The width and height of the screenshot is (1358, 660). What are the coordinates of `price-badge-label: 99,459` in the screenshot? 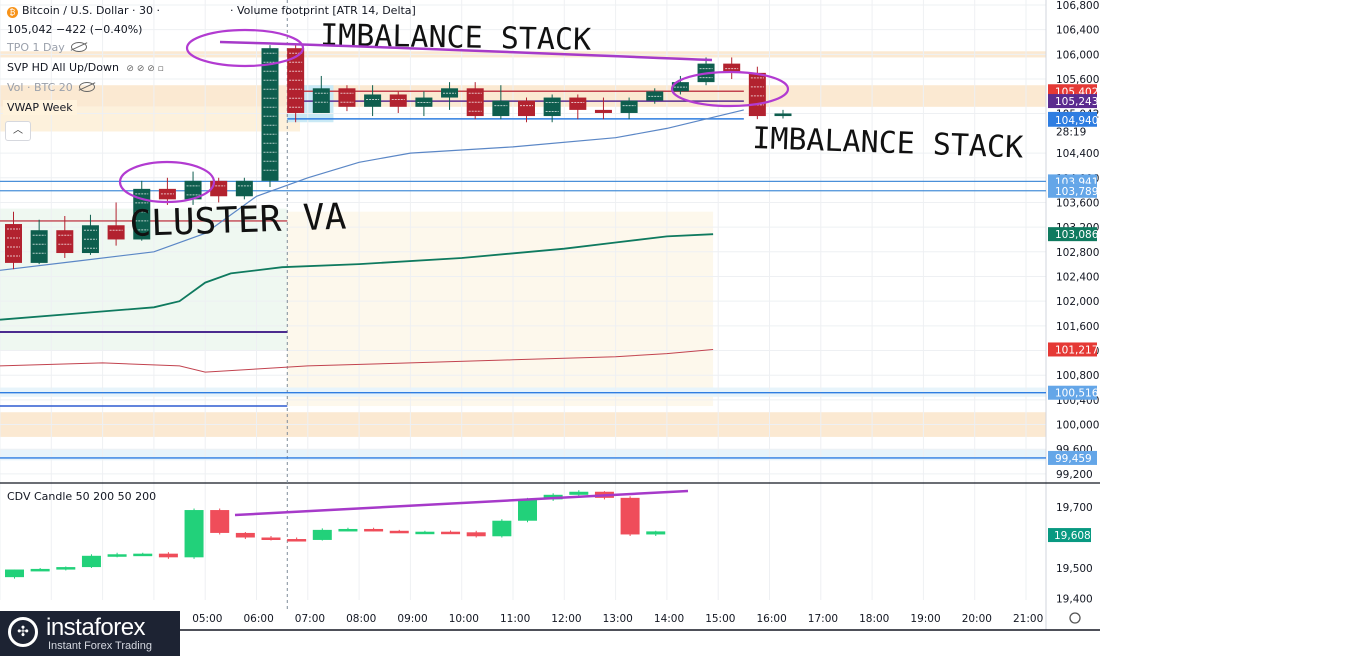 It's located at (1073, 459).